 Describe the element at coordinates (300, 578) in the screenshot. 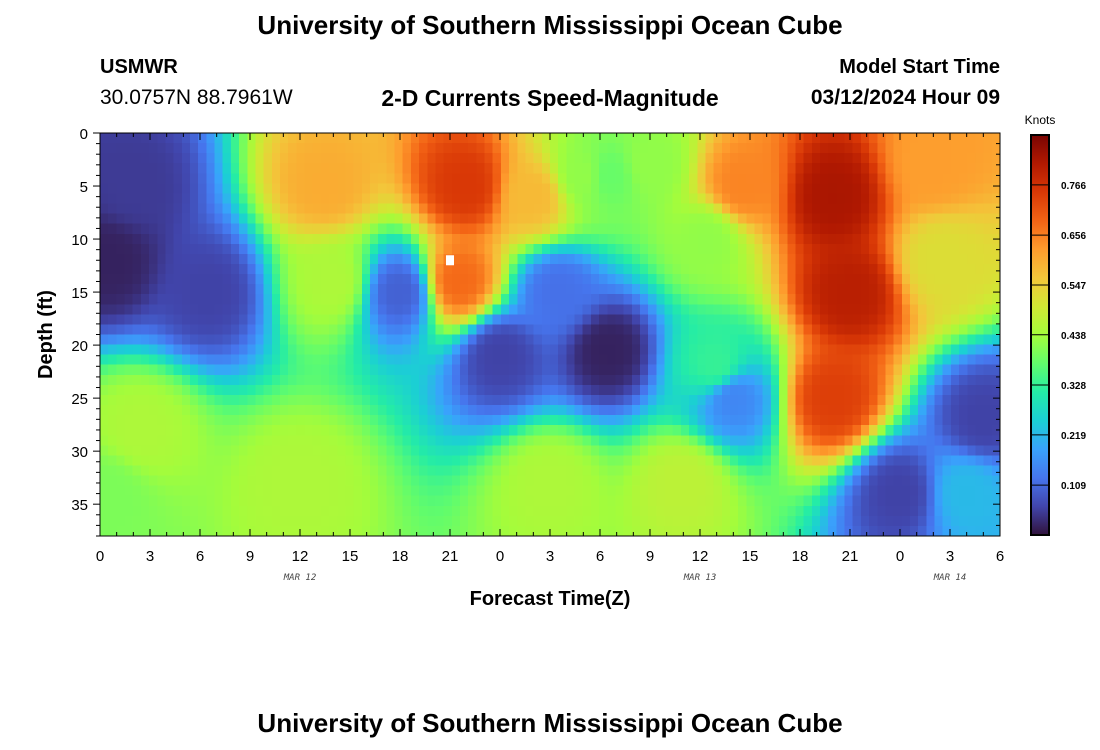

I see `date-label: MAR 12` at that location.